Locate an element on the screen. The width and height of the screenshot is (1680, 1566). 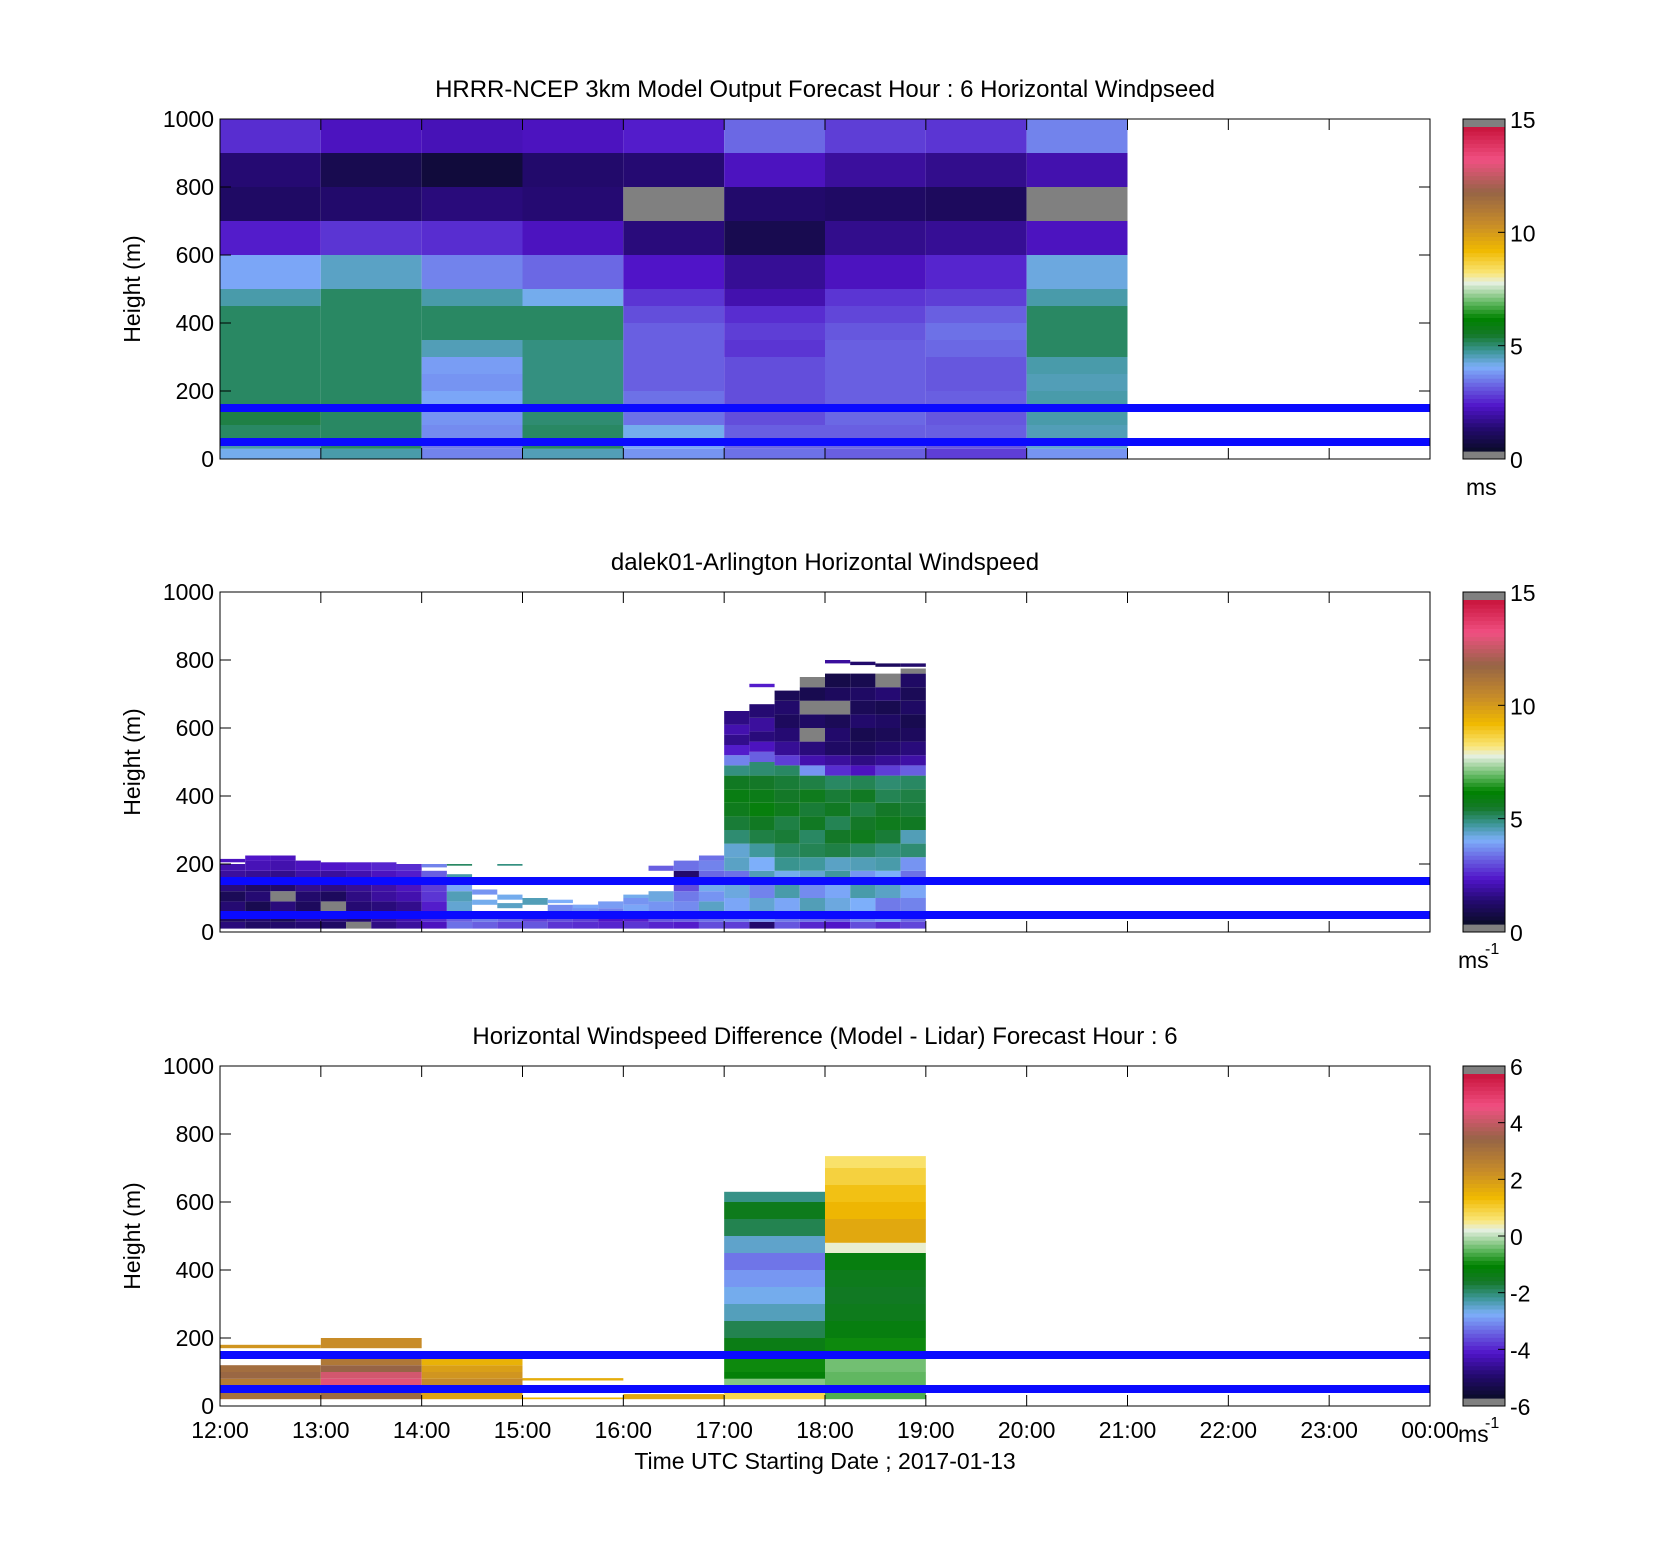
colorbar-tick-label: 5 is located at coordinates (1516, 347).